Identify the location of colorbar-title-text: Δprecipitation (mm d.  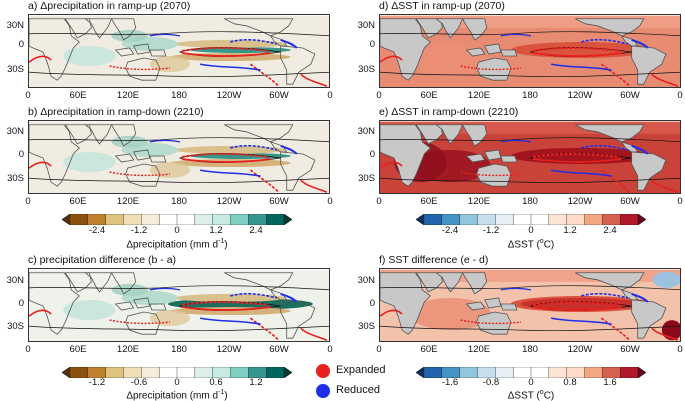
(172, 245).